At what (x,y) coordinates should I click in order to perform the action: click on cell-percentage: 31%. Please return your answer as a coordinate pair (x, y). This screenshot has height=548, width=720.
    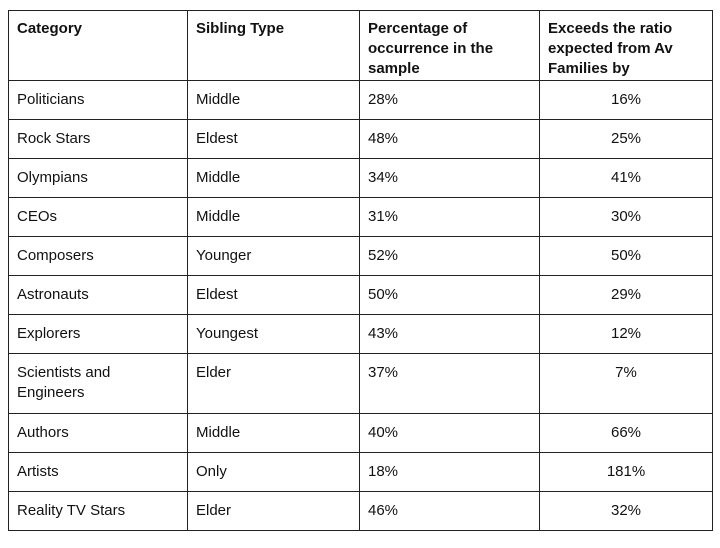
    Looking at the image, I should click on (449, 217).